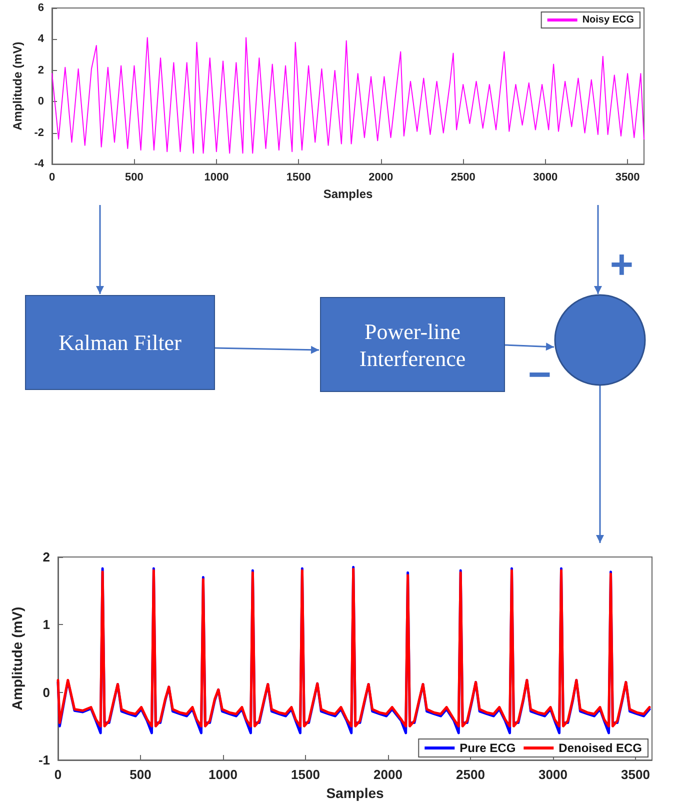 This screenshot has height=808, width=674. Describe the element at coordinates (600, 748) in the screenshot. I see `legend-label: Denoised ECG` at that location.